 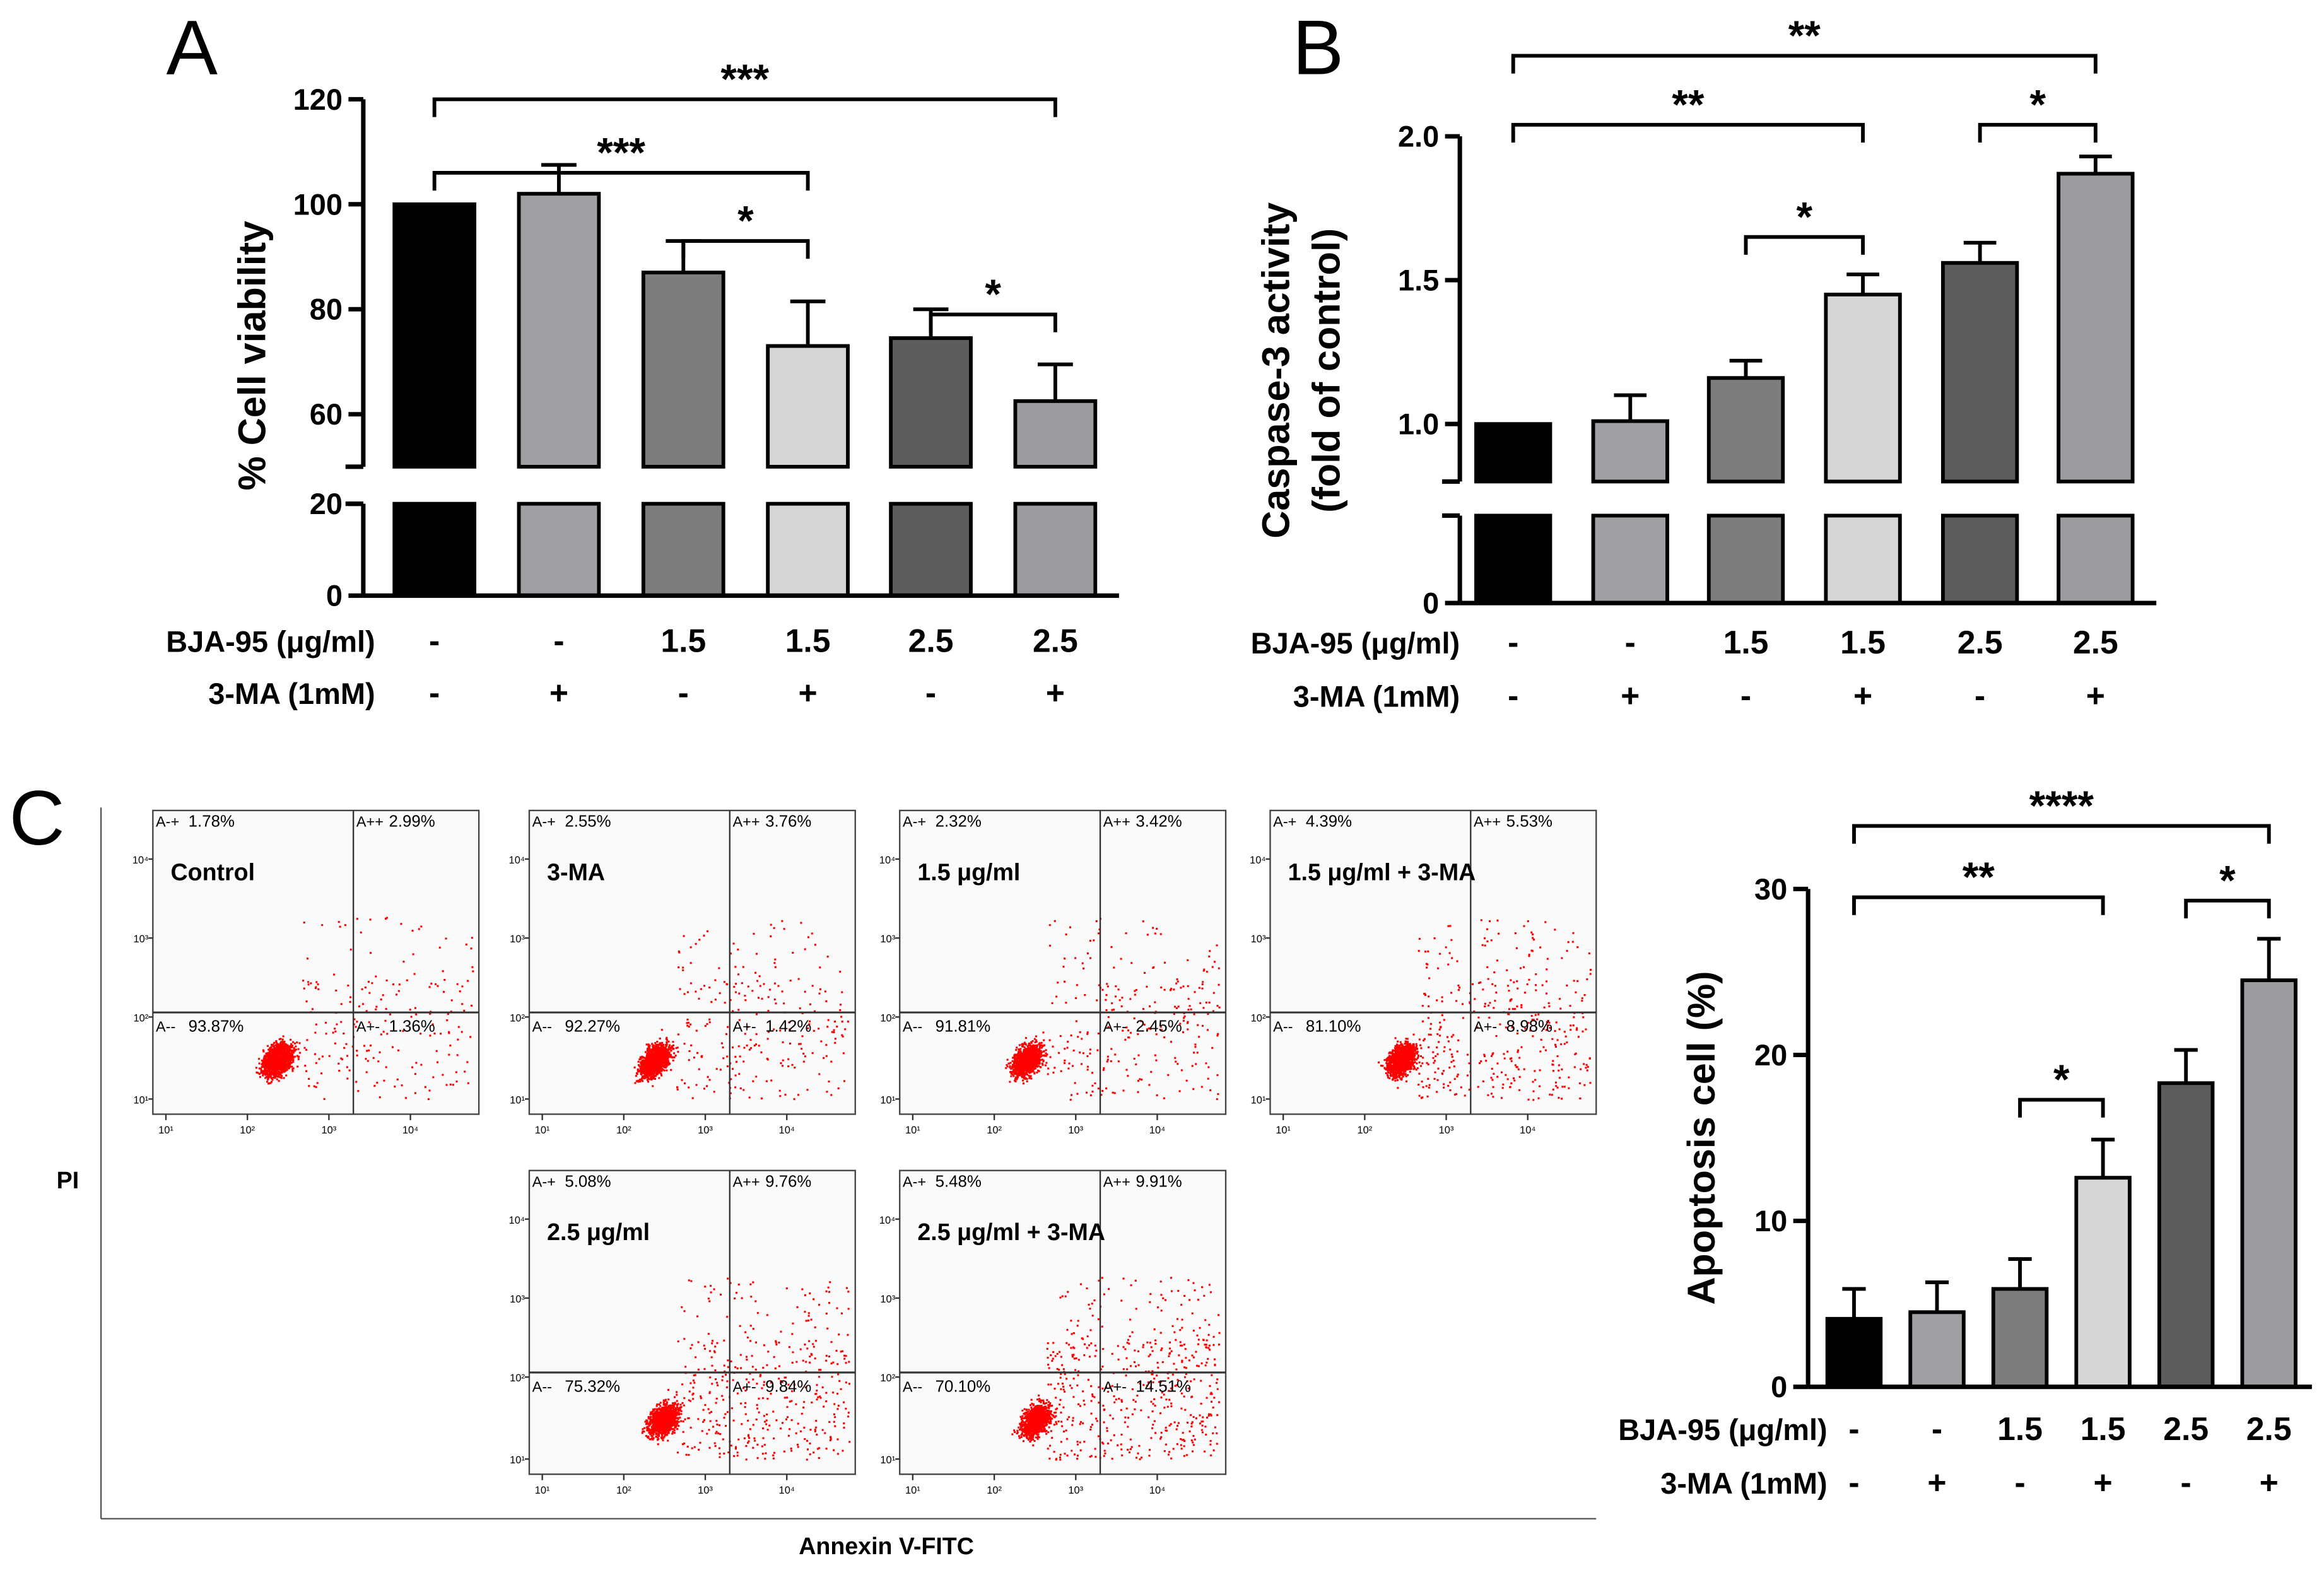 What do you see at coordinates (1355, 643) in the screenshot?
I see `row-label: BJA-95 (μg/ml)` at bounding box center [1355, 643].